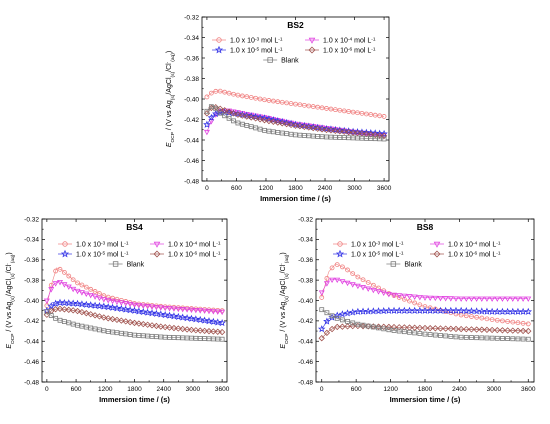  What do you see at coordinates (134, 389) in the screenshot?
I see `x-tick-label: 1800` at bounding box center [134, 389].